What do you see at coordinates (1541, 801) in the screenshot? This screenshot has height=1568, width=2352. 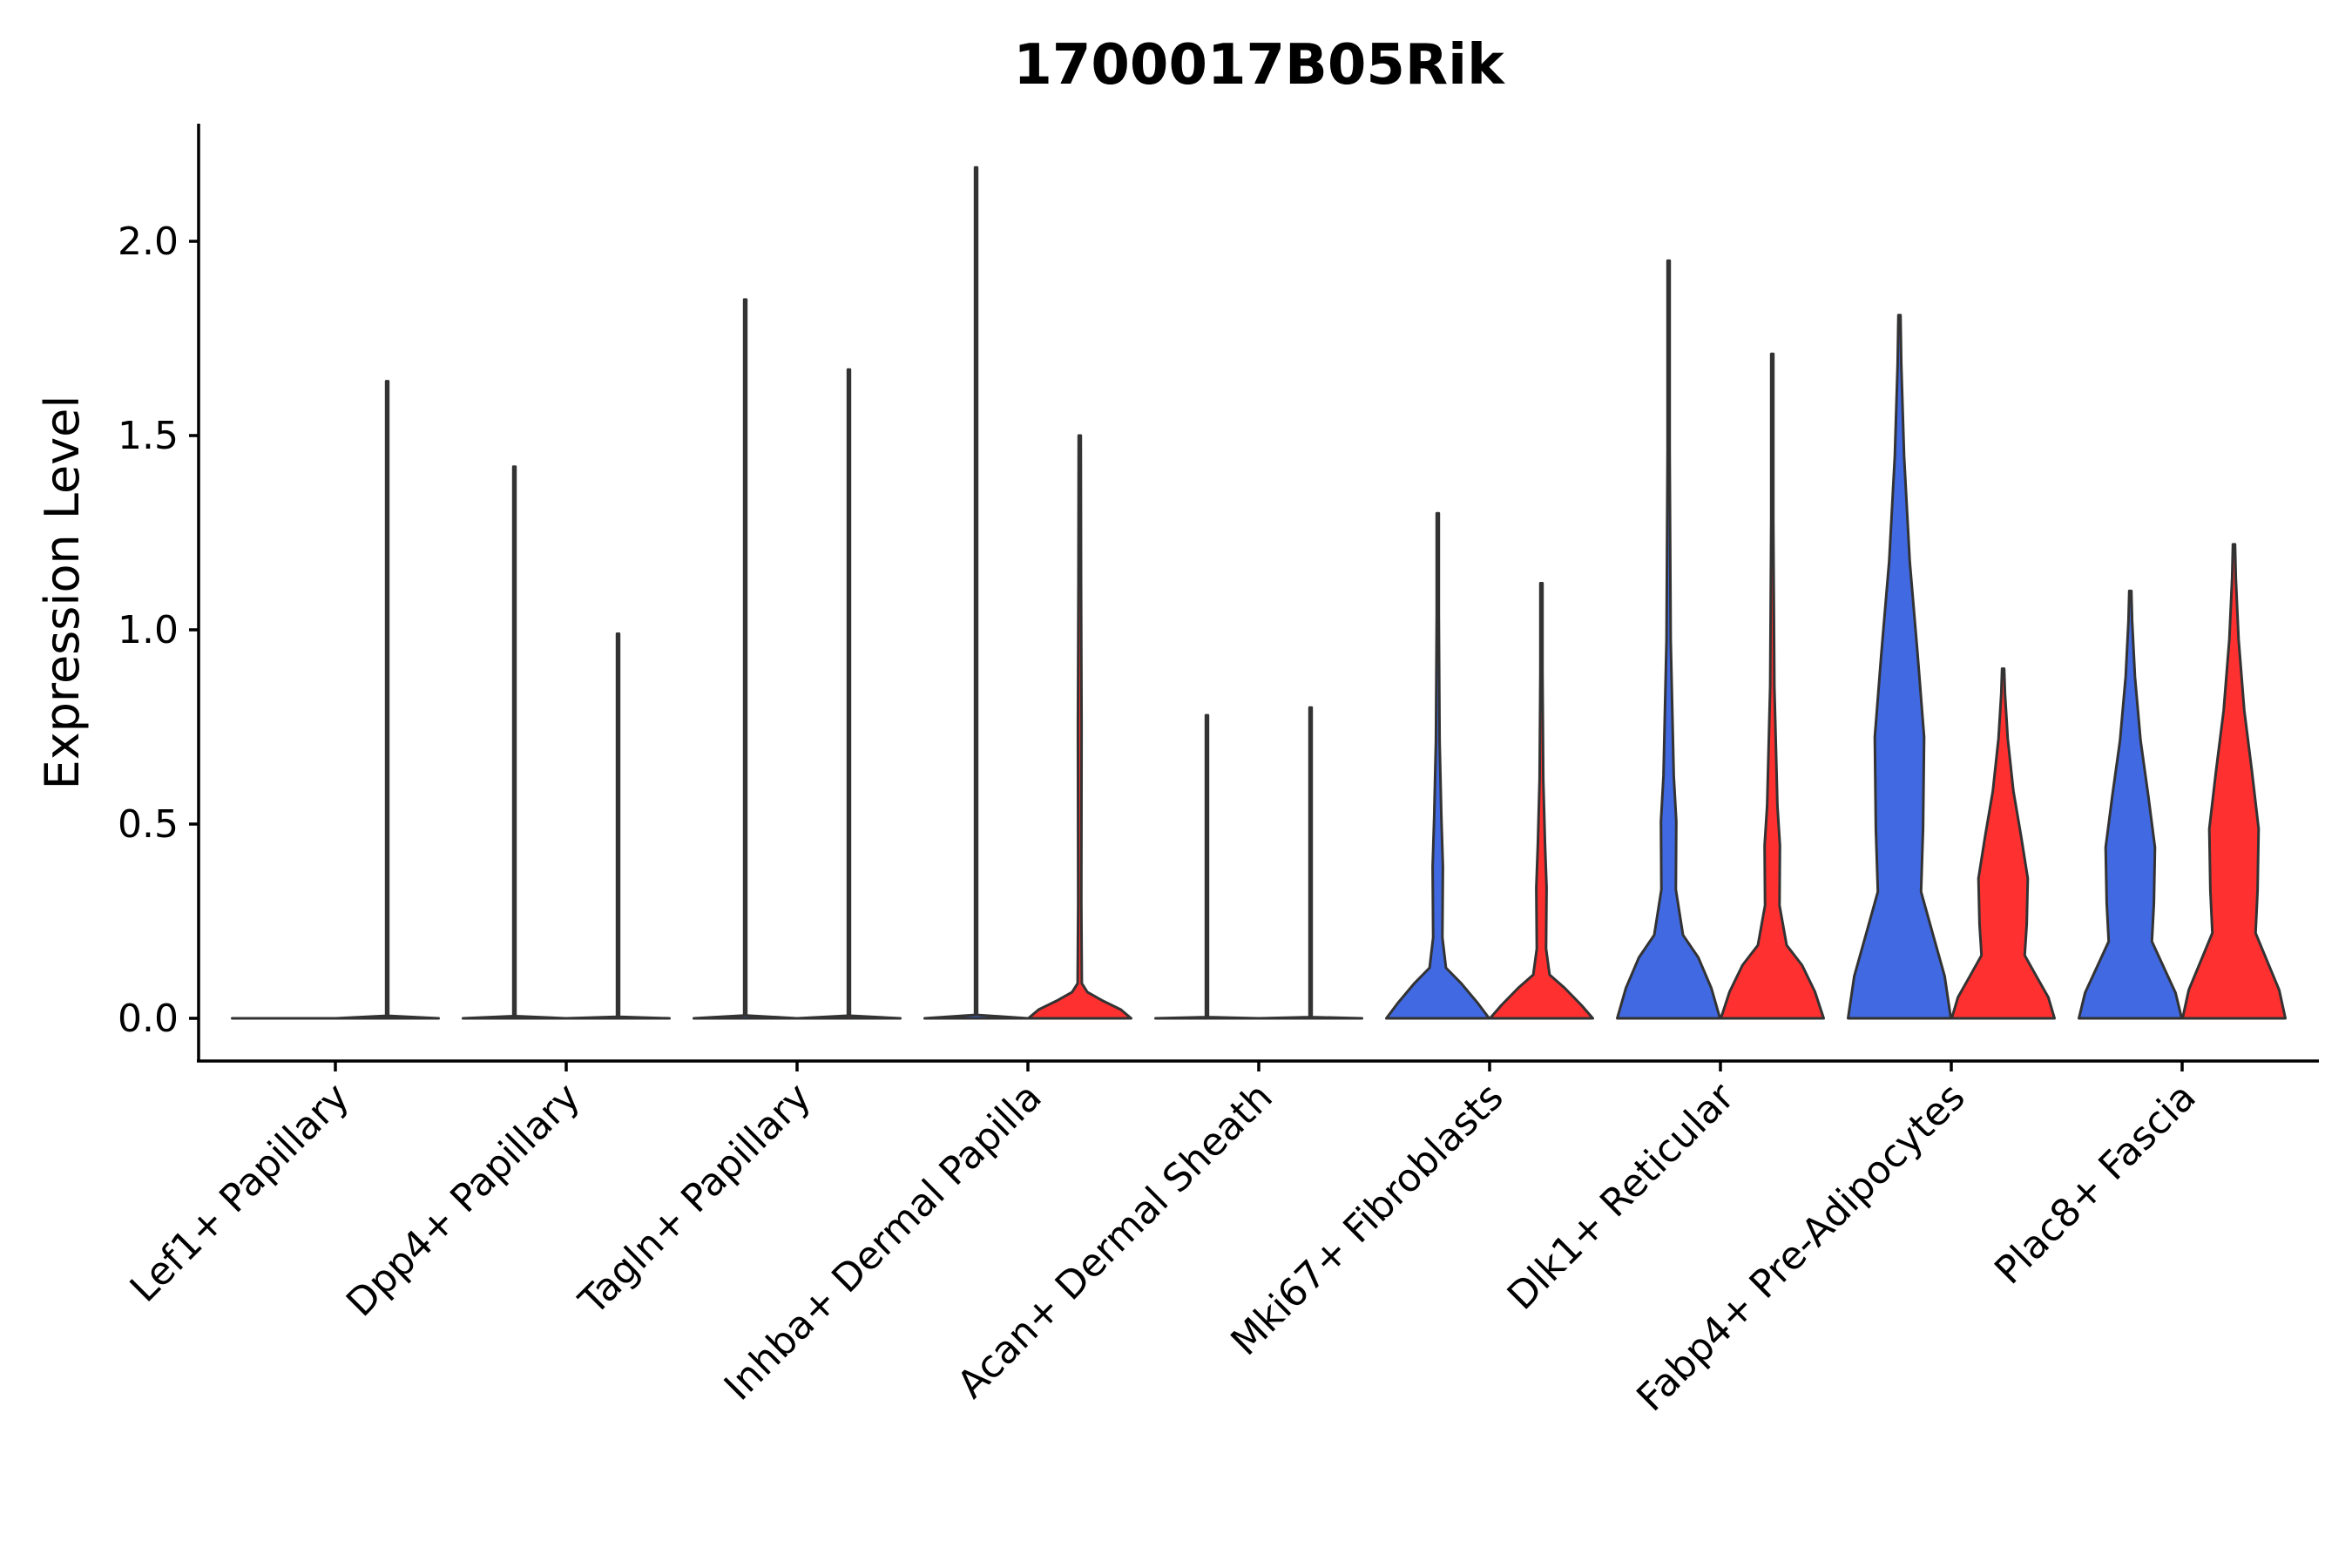 I see `violin-mki67-fibroblasts-b` at bounding box center [1541, 801].